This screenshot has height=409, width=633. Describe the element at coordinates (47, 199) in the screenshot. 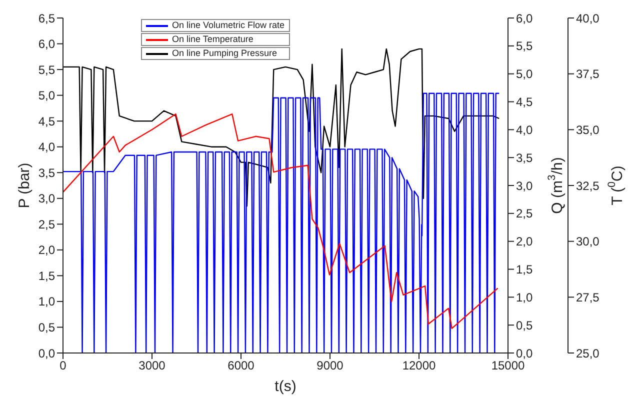

I see `y-tick-label: 3,0` at that location.